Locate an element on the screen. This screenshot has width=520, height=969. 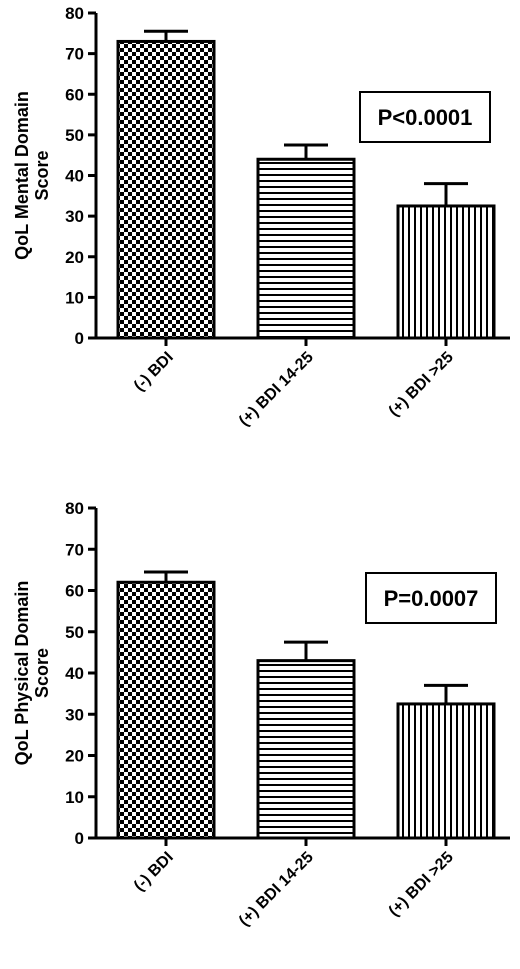
mental-y-axis-title-line: Score is located at coordinates (42, 175).